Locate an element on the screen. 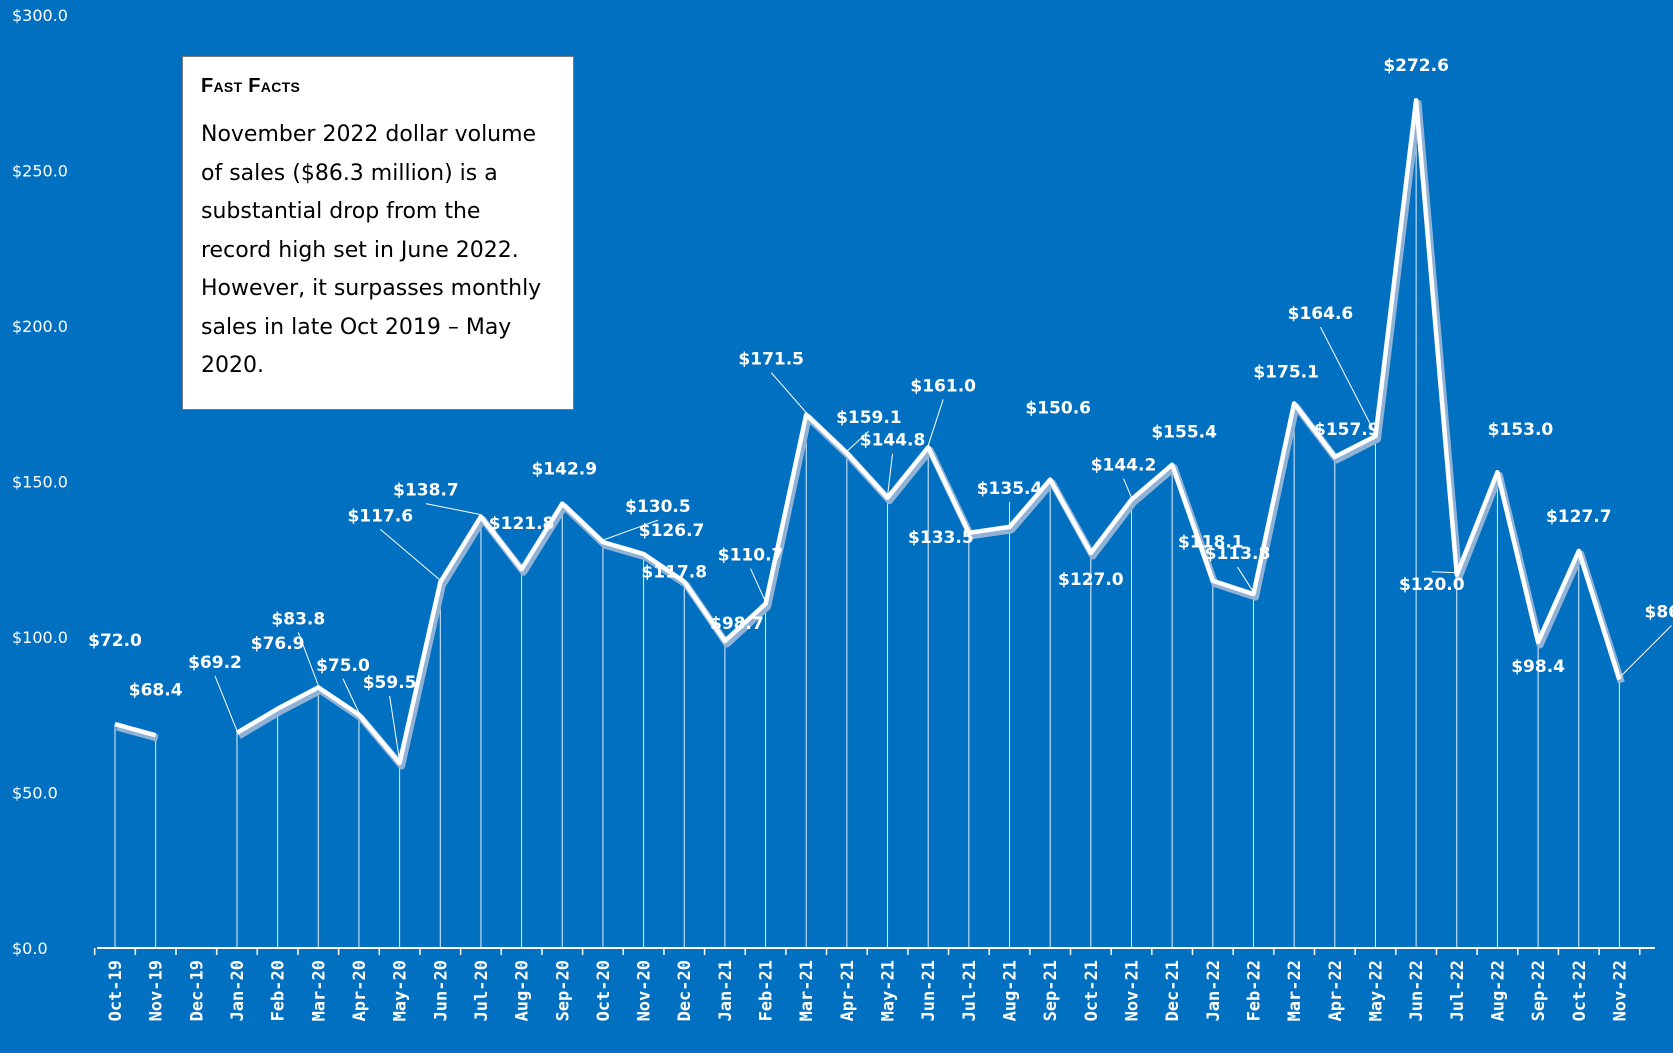 The width and height of the screenshot is (1673, 1053). data-label: $138.7 is located at coordinates (426, 491).